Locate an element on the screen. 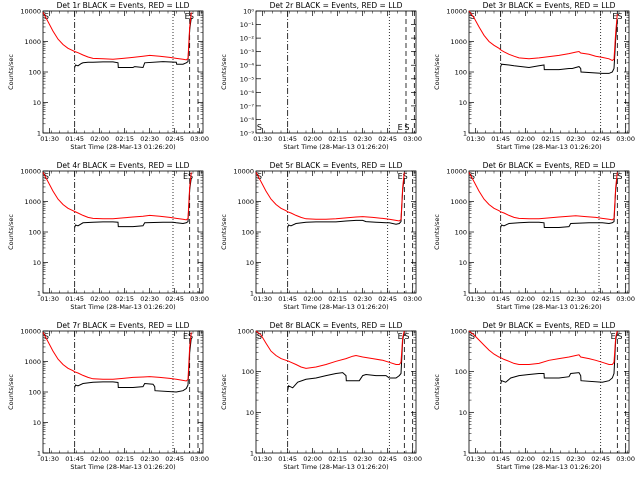 The height and width of the screenshot is (480, 640). y-tick-label: 10⁻⁷ is located at coordinates (247, 106).